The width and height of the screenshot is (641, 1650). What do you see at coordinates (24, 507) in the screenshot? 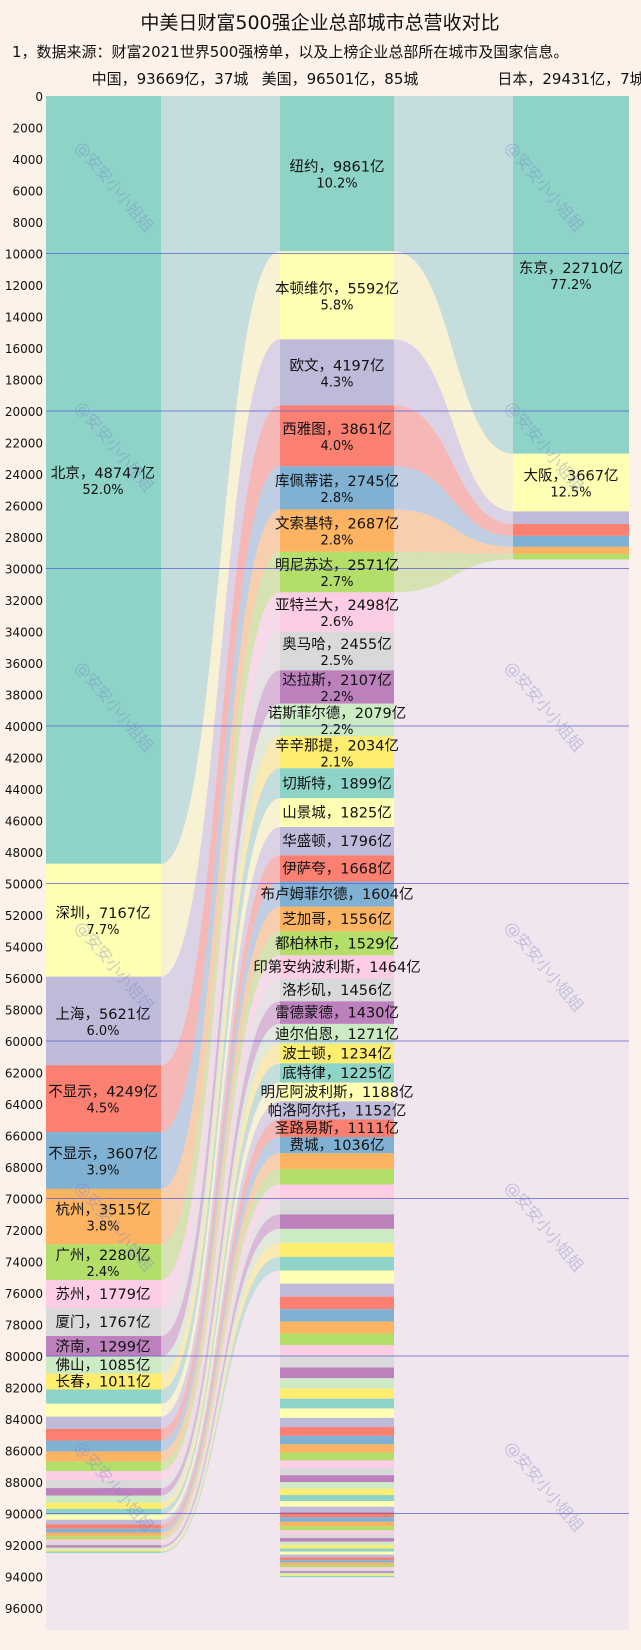
I see `y-tick-label: 26000` at bounding box center [24, 507].